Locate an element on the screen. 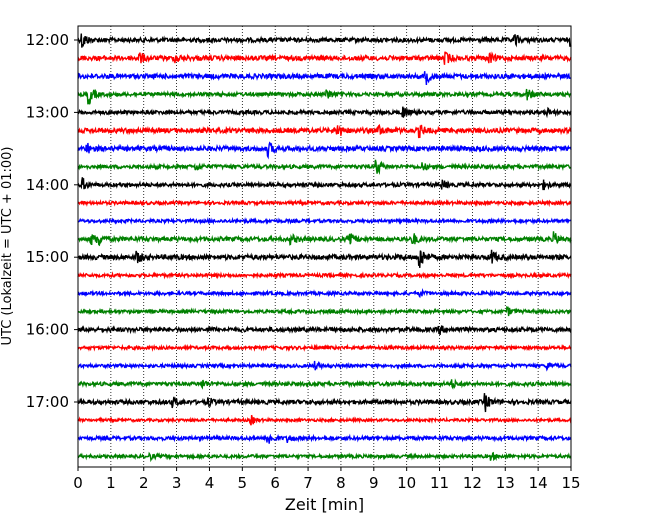 The width and height of the screenshot is (650, 520). x-axis-label: Zeit [min] is located at coordinates (324, 504).